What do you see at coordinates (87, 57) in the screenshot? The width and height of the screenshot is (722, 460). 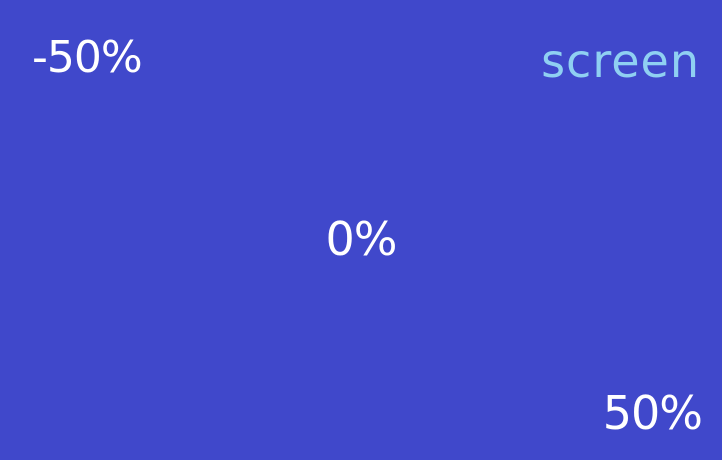 I see `offset-label-minus-50: -50%` at bounding box center [87, 57].